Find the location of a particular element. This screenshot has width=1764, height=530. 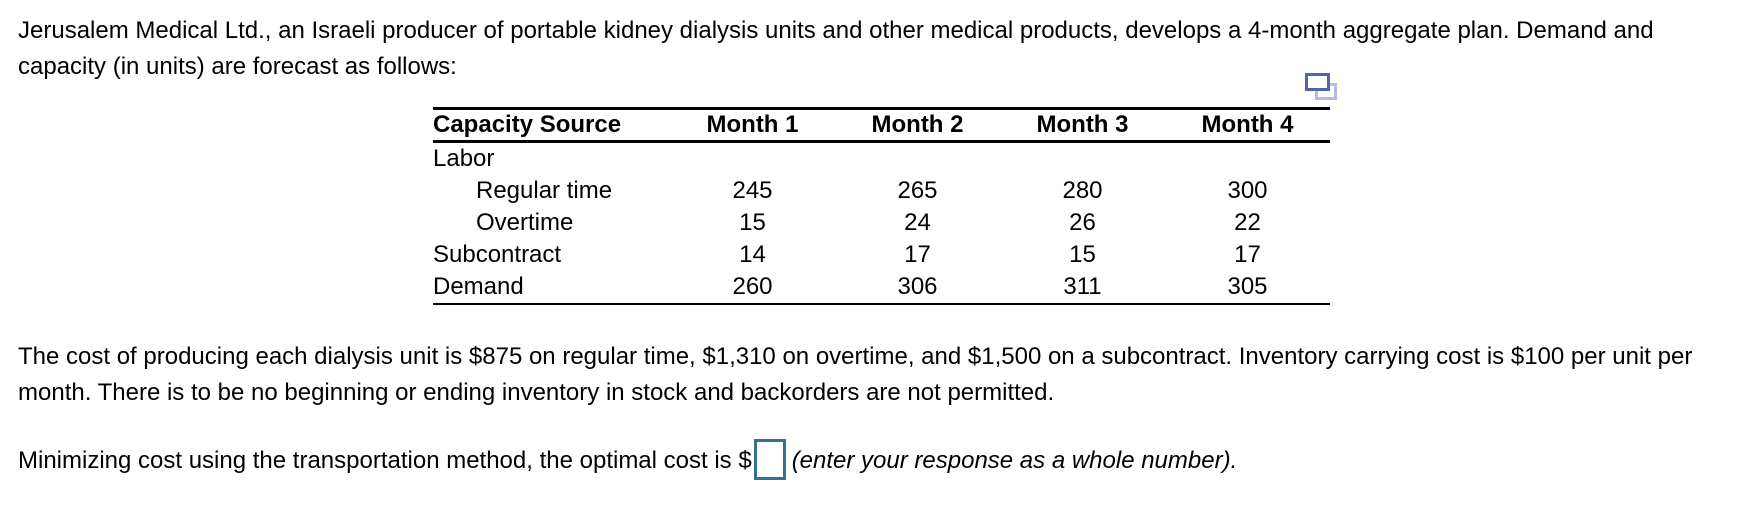

column-header-month: Month 2 is located at coordinates (917, 125).